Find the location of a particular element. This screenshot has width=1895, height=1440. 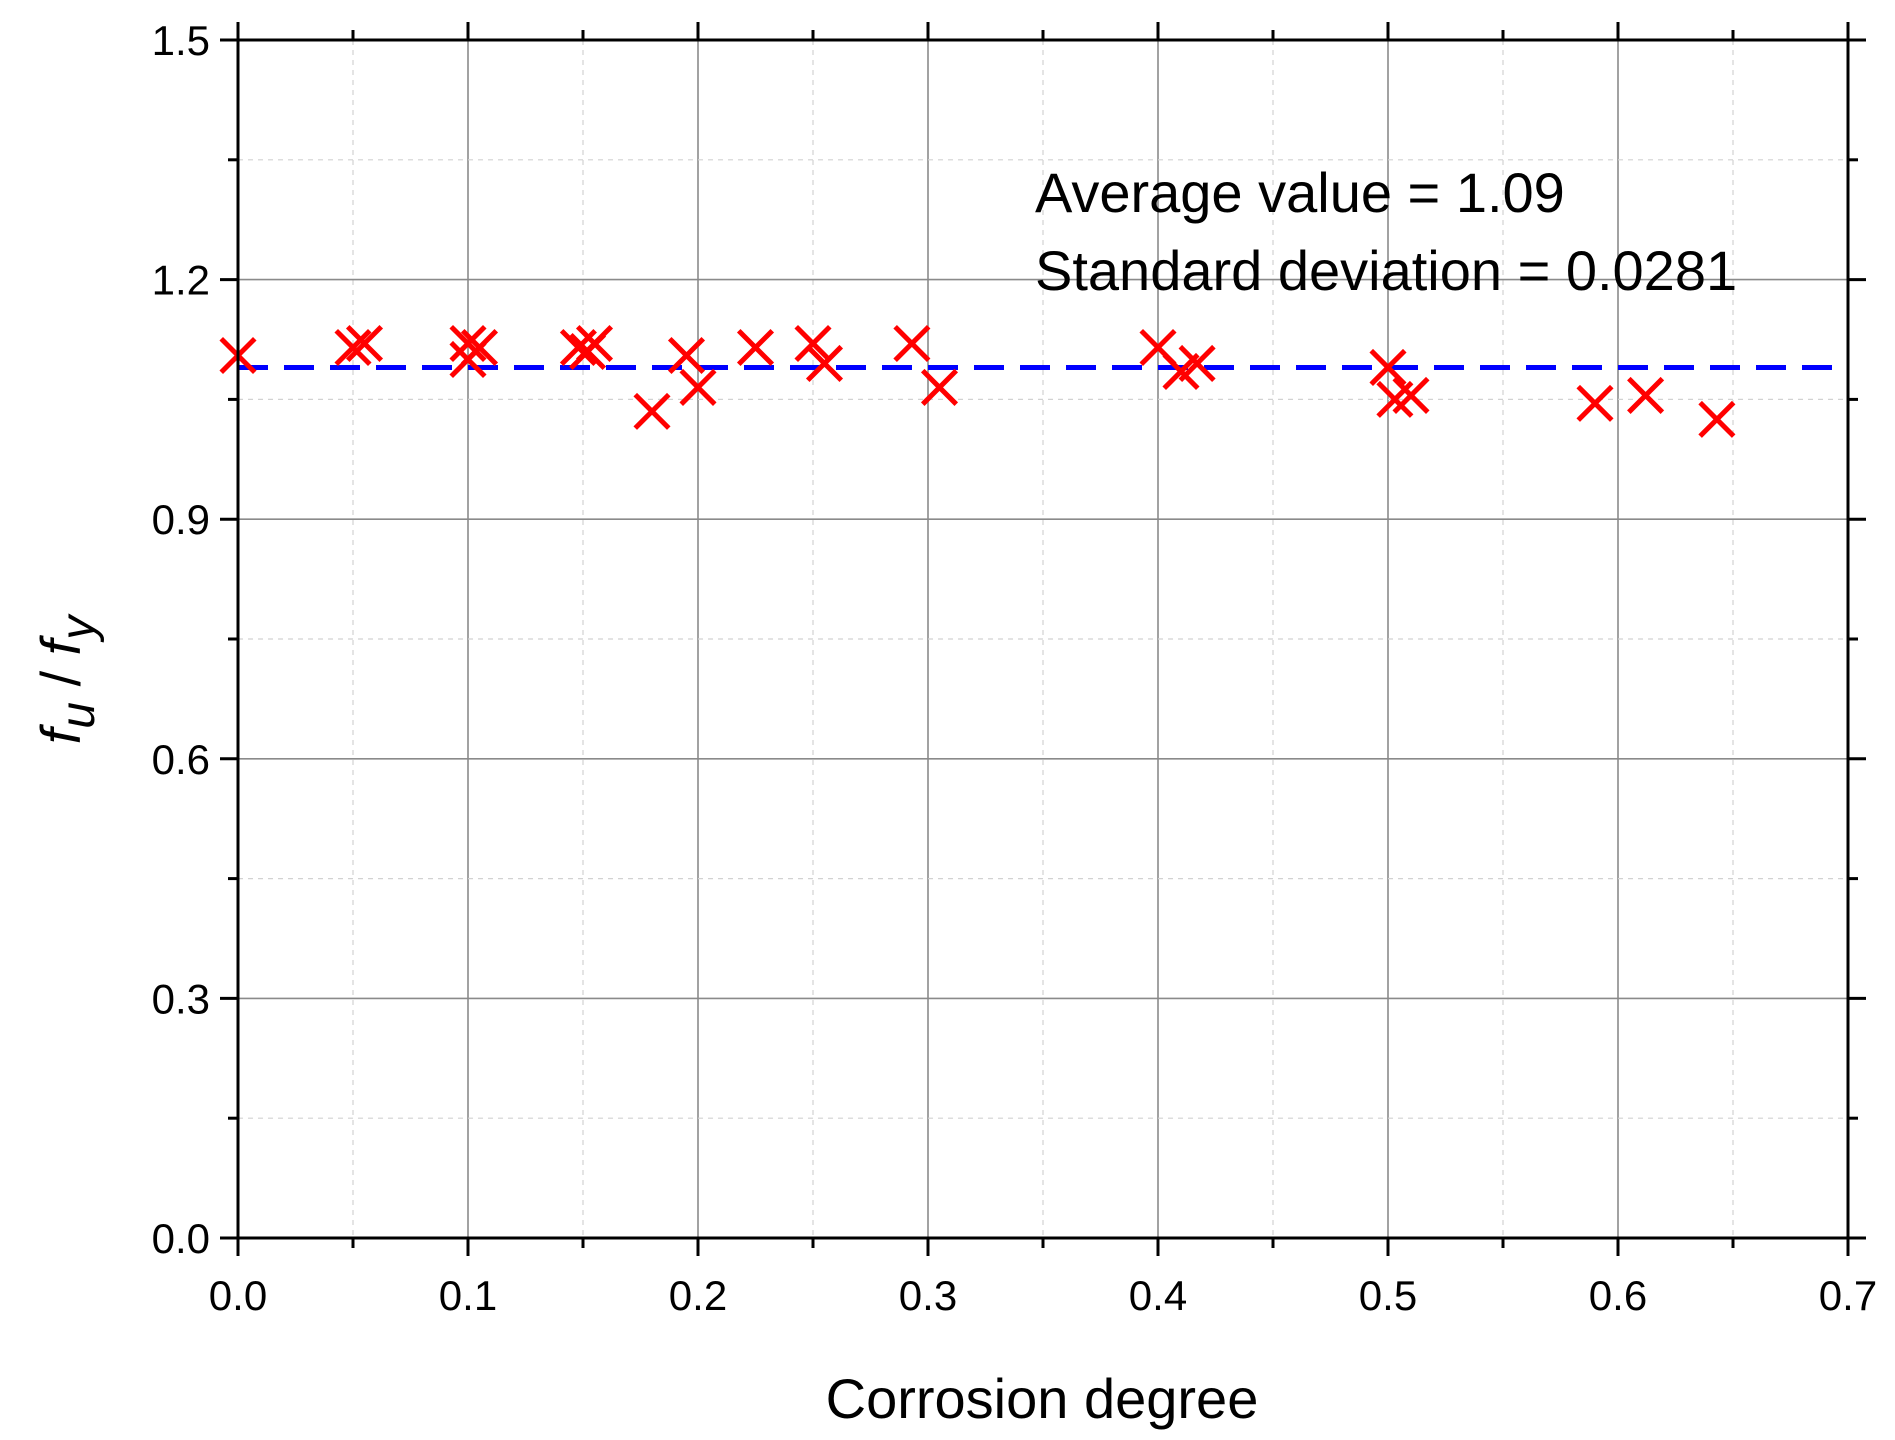

x-tick-label: 0.2 is located at coordinates (698, 1295).